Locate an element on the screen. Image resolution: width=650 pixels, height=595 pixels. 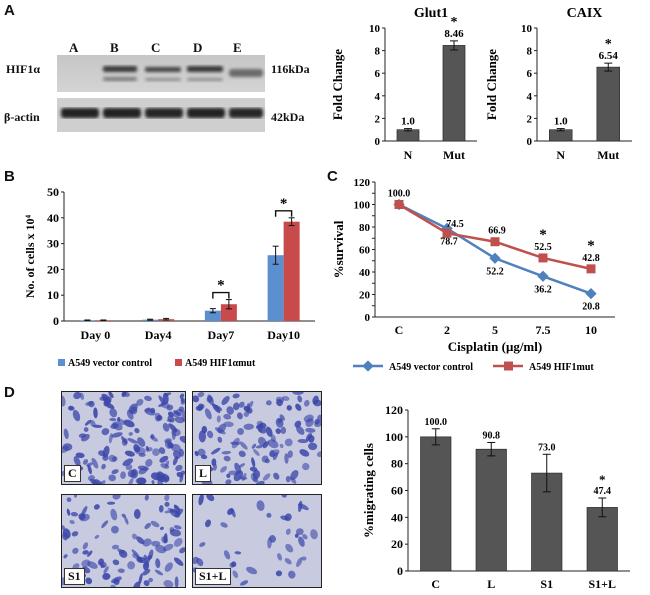
survival-y-tick-label: 80 is located at coordinates (365, 228).